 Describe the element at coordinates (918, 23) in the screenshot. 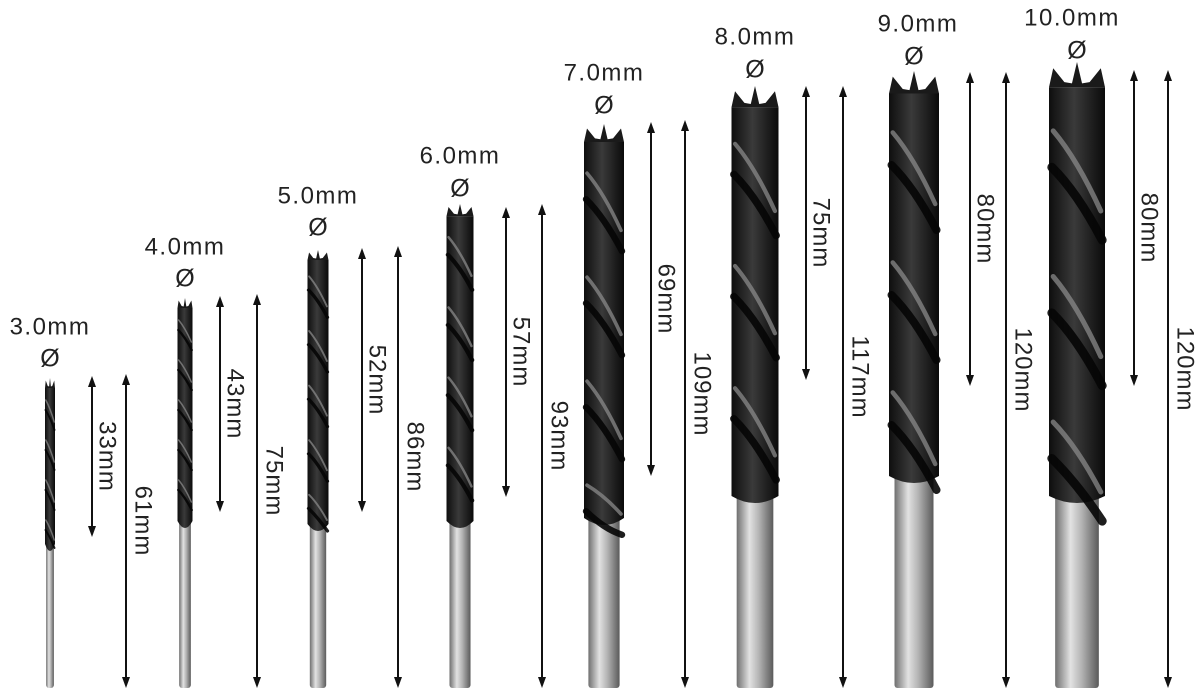

I see `bit-size-label: 9.0mm` at that location.